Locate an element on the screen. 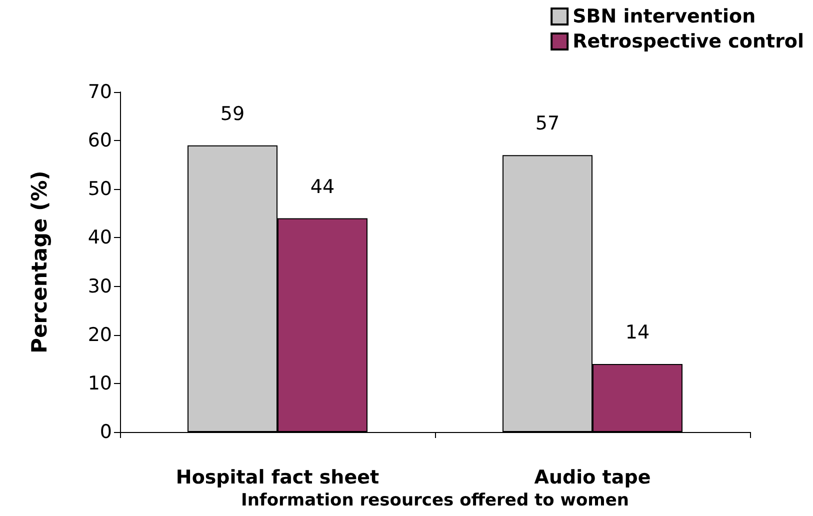  legend-label: SBN intervention is located at coordinates (664, 17).